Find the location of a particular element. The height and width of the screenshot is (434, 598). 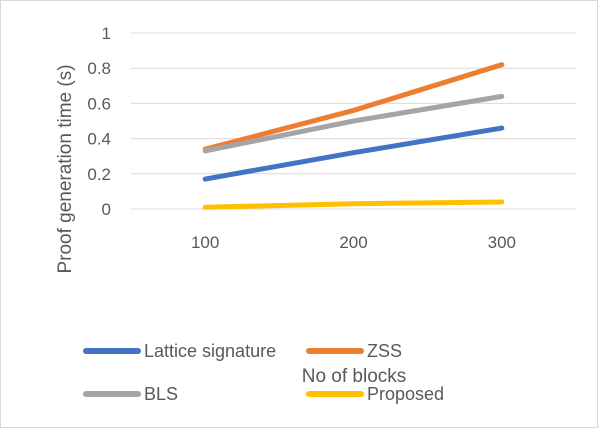

x-tick-label: 100 is located at coordinates (205, 242).